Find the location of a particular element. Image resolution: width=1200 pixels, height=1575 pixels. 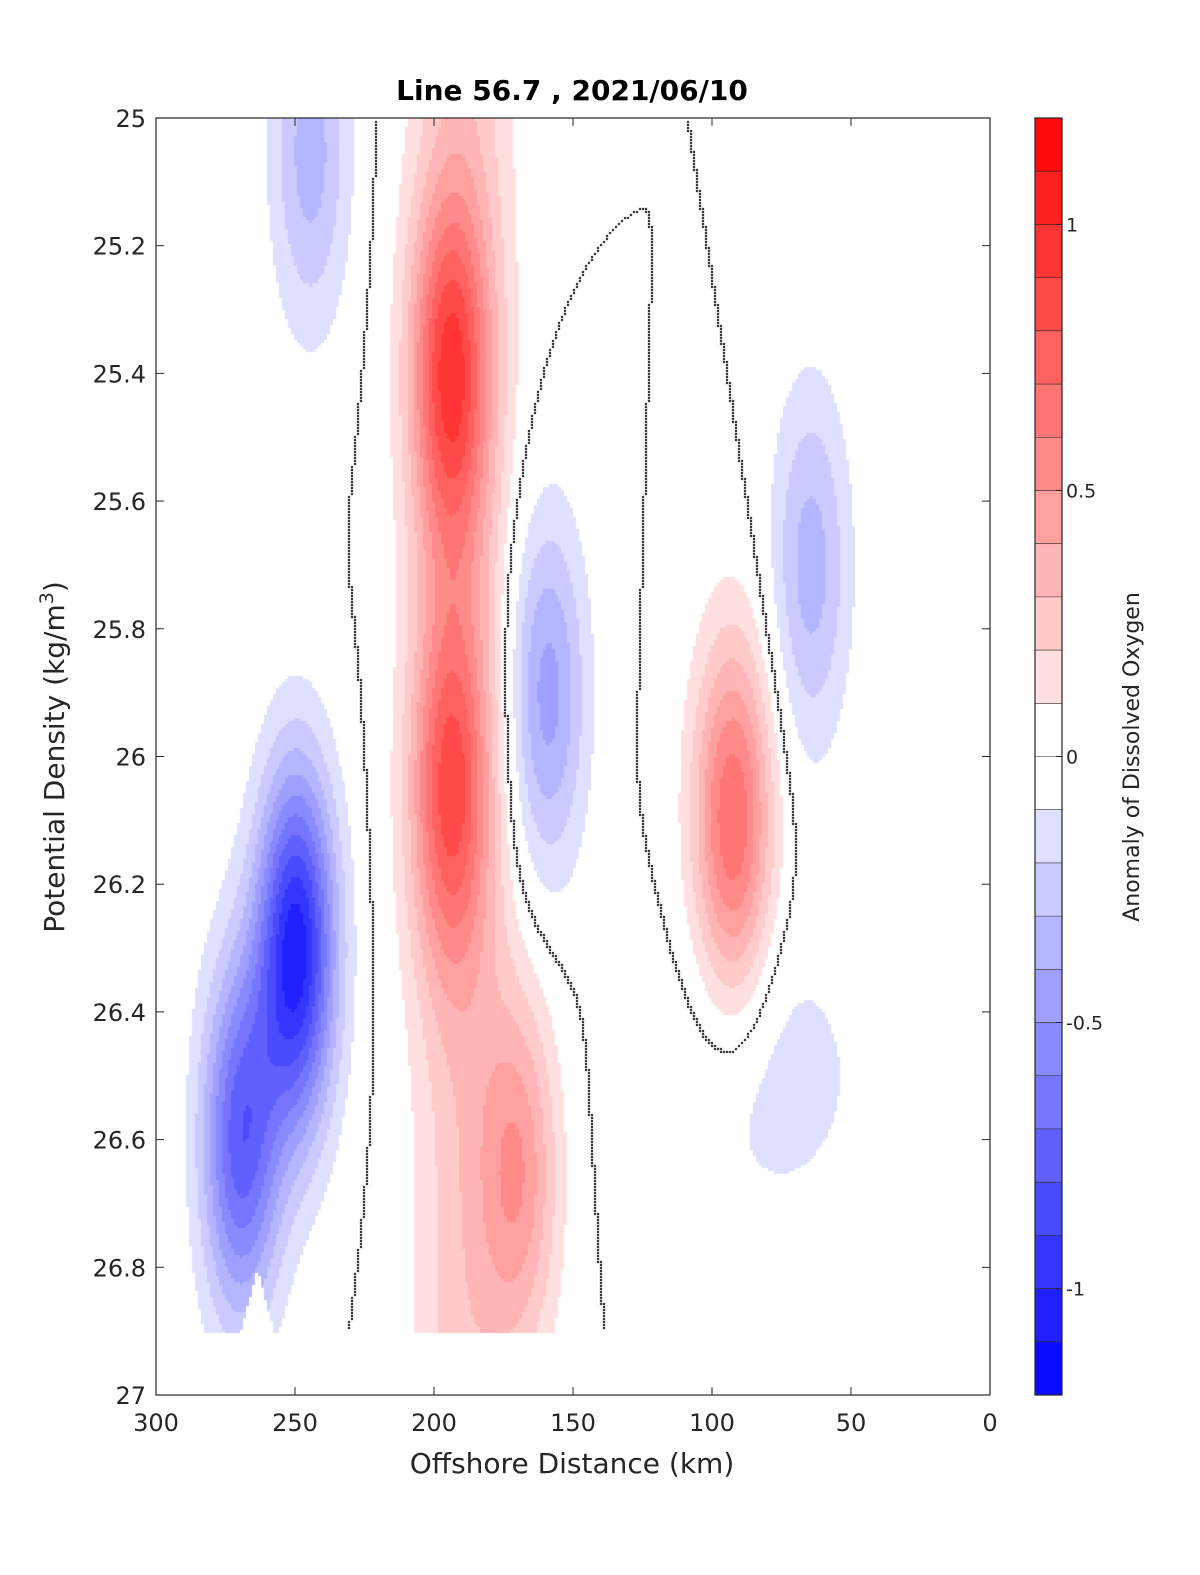

y-tick-label: 27 is located at coordinates (130, 1396).